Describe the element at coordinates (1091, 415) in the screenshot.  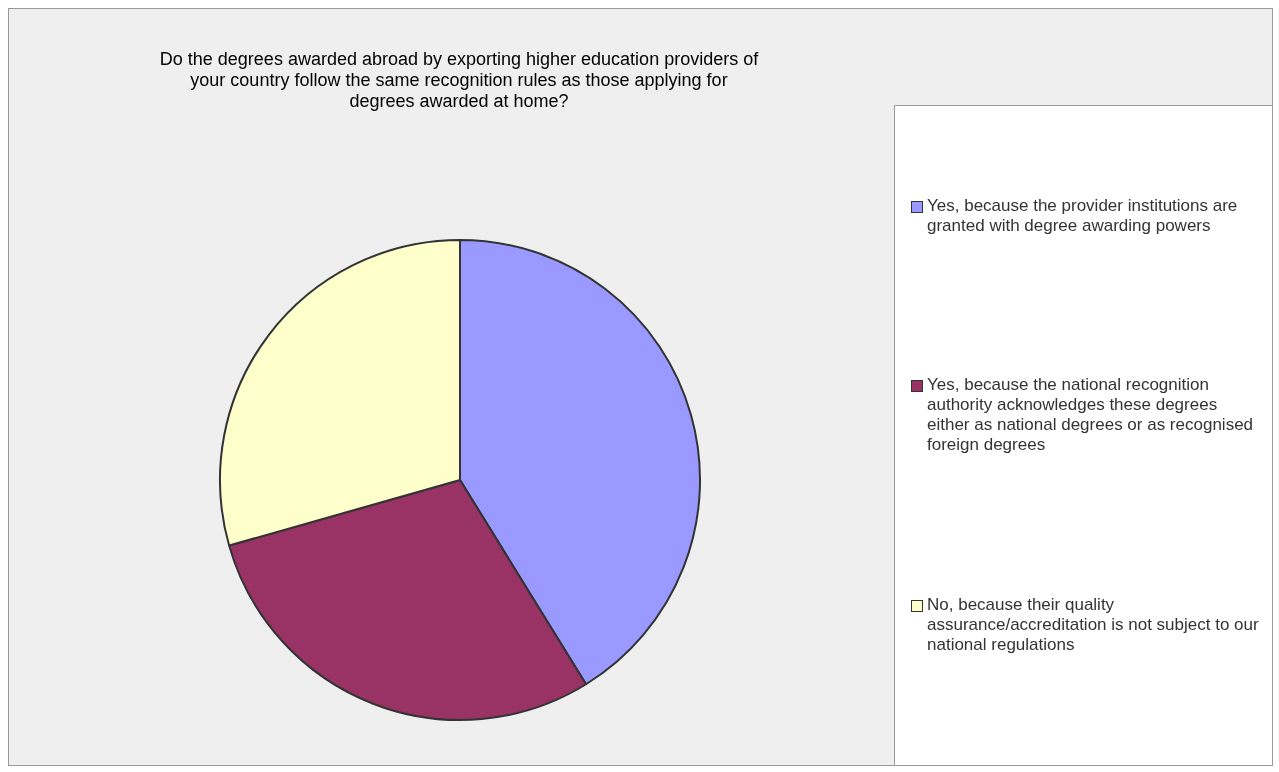
I see `legend-label: Yes, because the national recognition authority acknowledges these degrees either as national degrees or as recognised foreign degrees` at that location.